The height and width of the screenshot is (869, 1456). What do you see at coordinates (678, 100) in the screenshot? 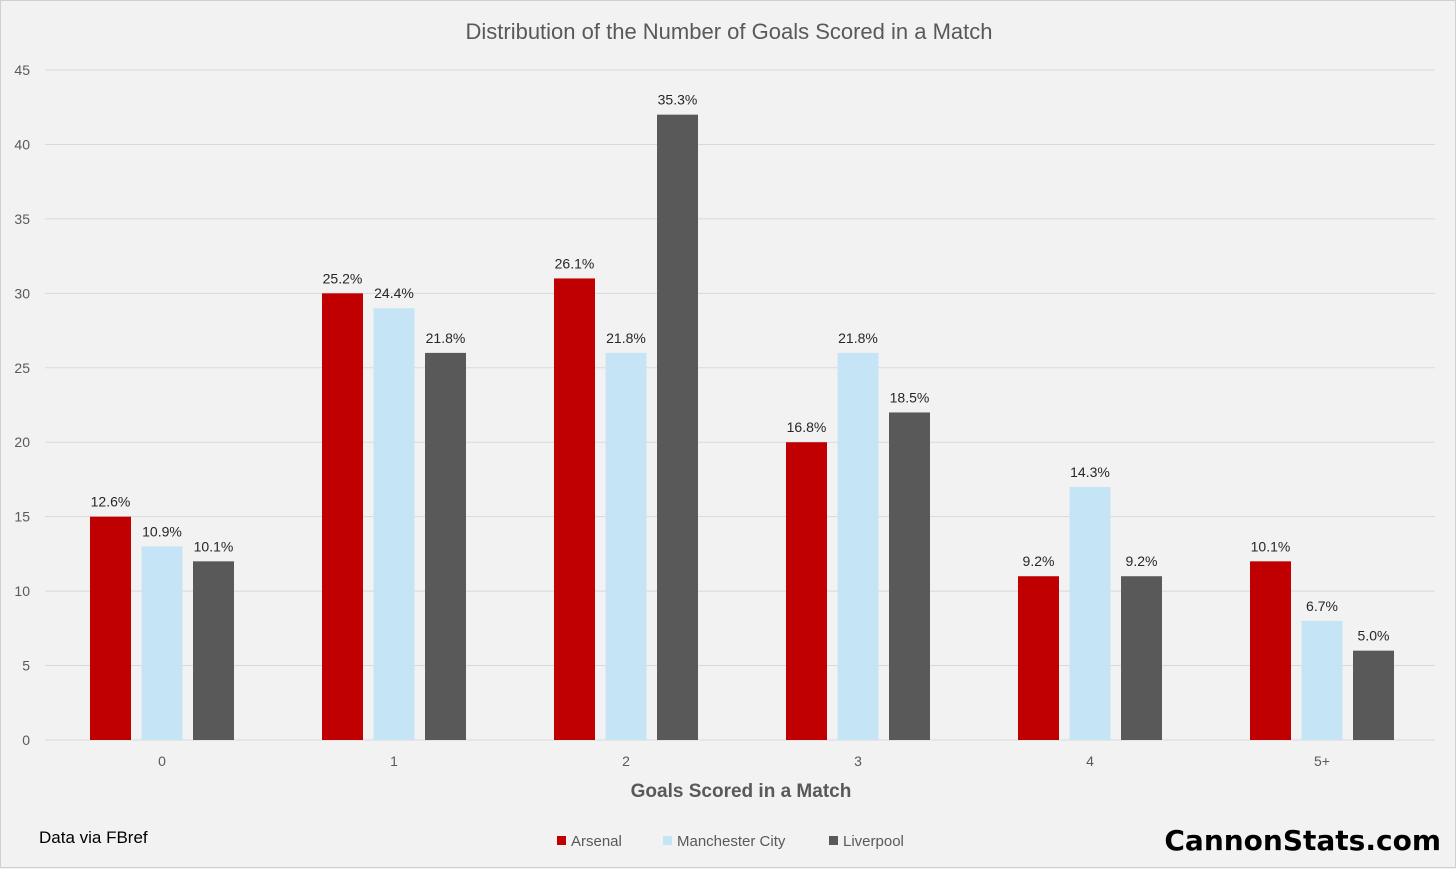
I see `data-label: 35.3%` at bounding box center [678, 100].